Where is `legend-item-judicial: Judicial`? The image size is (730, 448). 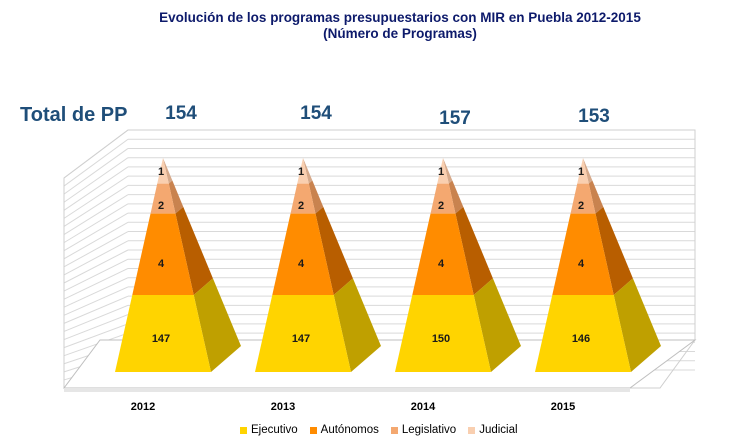 legend-item-judicial: Judicial is located at coordinates (493, 430).